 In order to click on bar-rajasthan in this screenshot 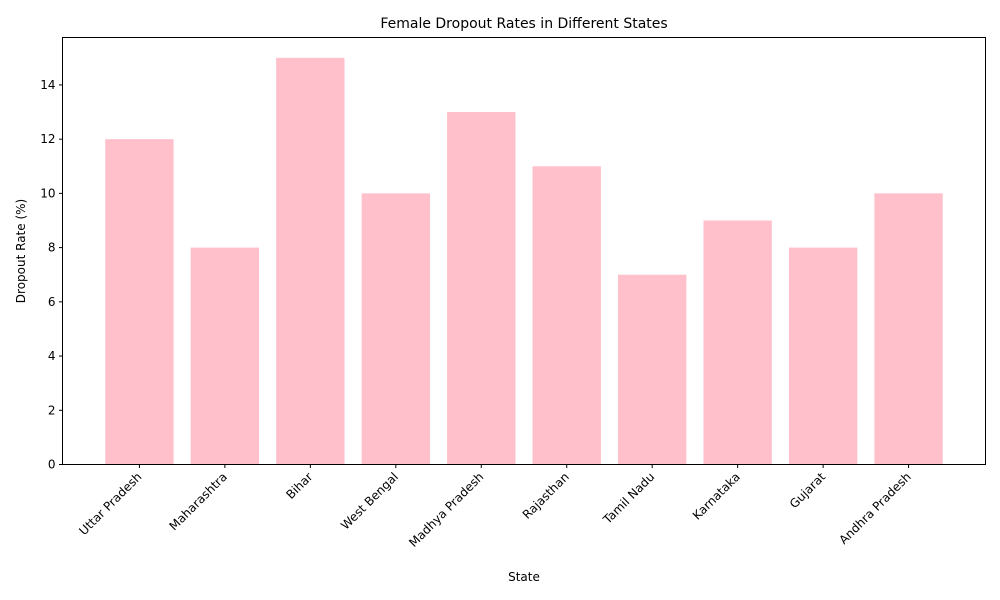, I will do `click(566, 315)`.